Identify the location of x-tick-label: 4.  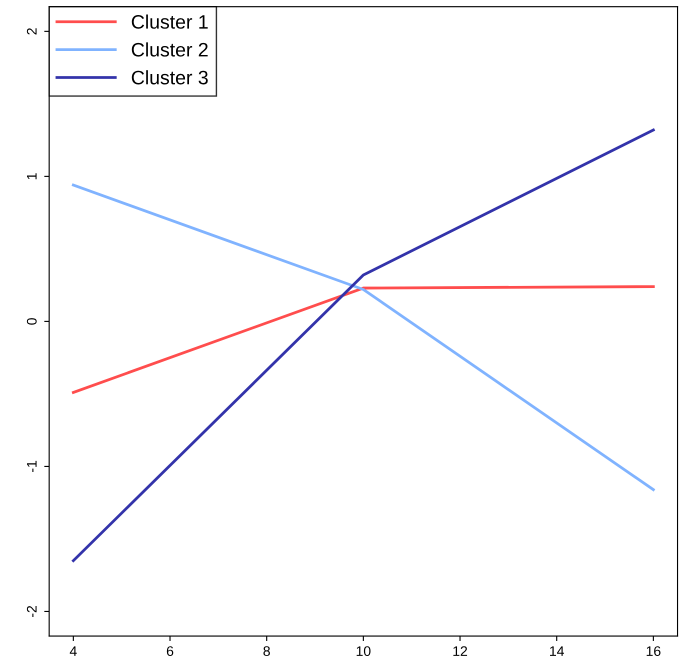
(73, 651).